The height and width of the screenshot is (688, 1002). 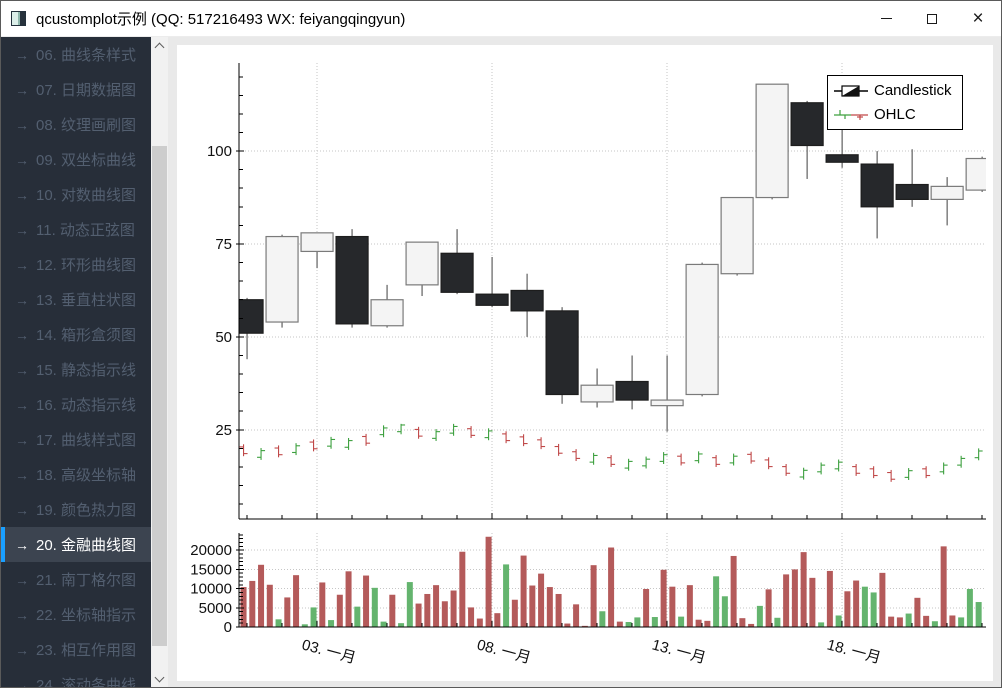 What do you see at coordinates (86, 125) in the screenshot?
I see `sidebar-item-label: 08. 纹理画刷图` at bounding box center [86, 125].